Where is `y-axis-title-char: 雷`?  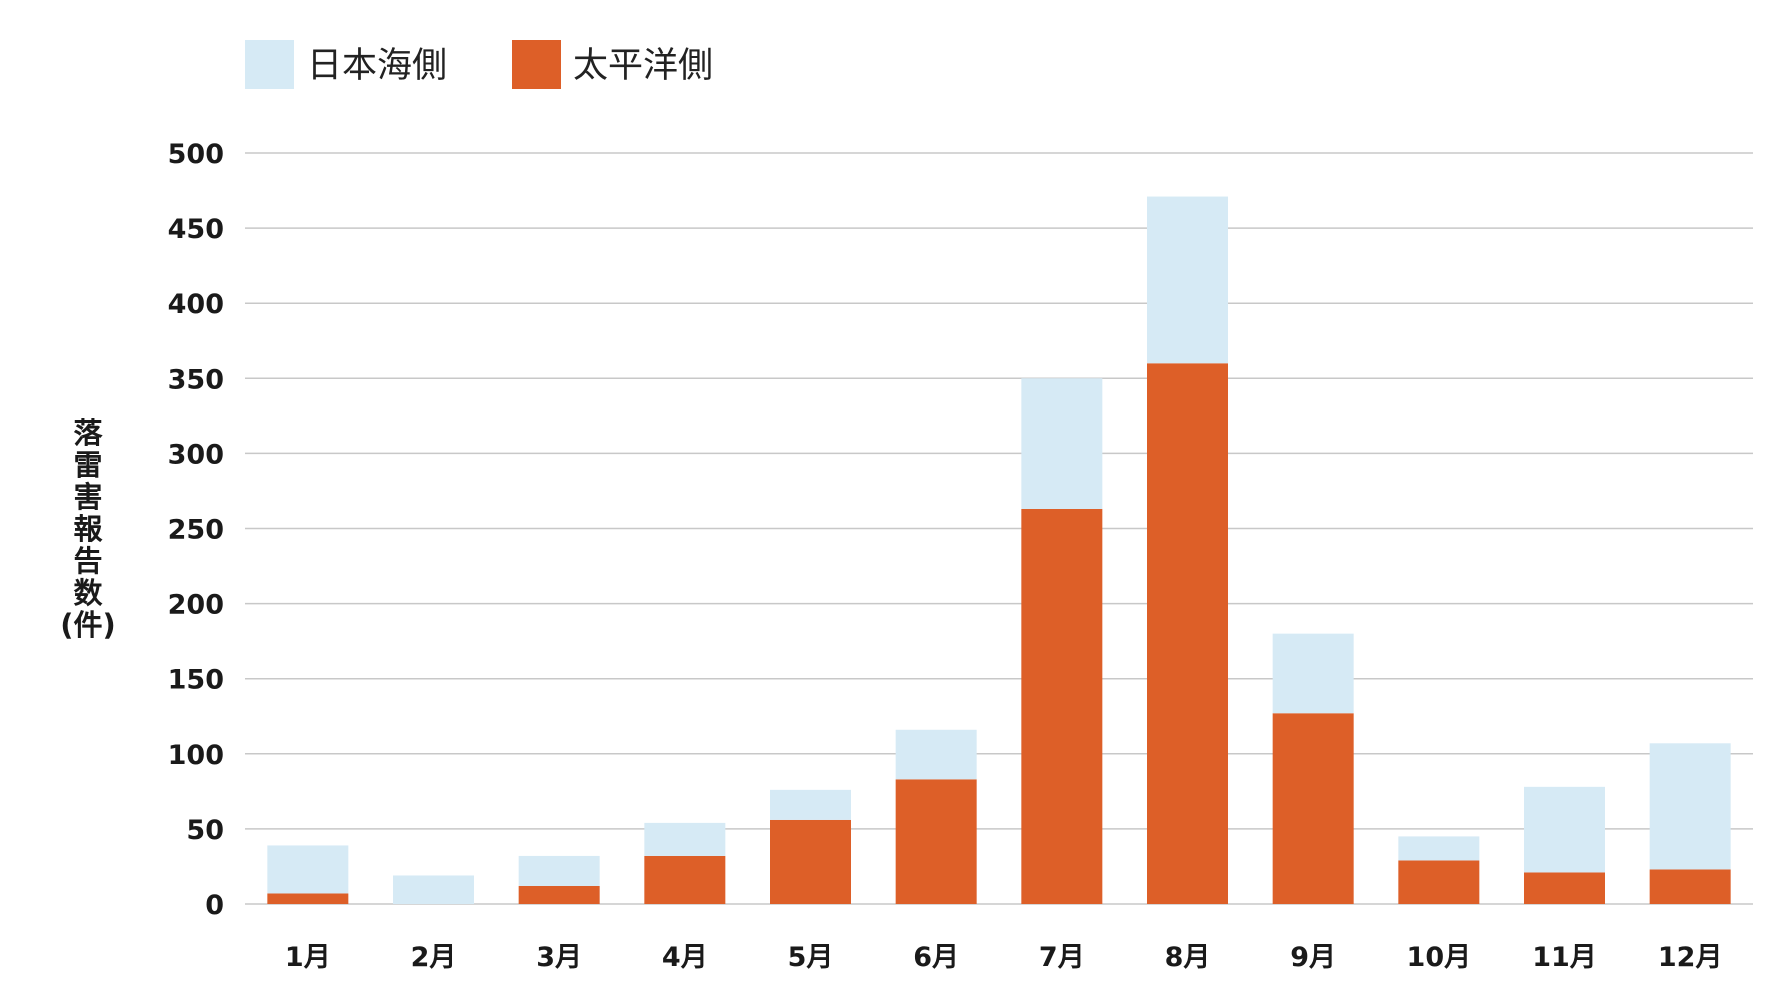 y-axis-title-char: 雷 is located at coordinates (87, 465).